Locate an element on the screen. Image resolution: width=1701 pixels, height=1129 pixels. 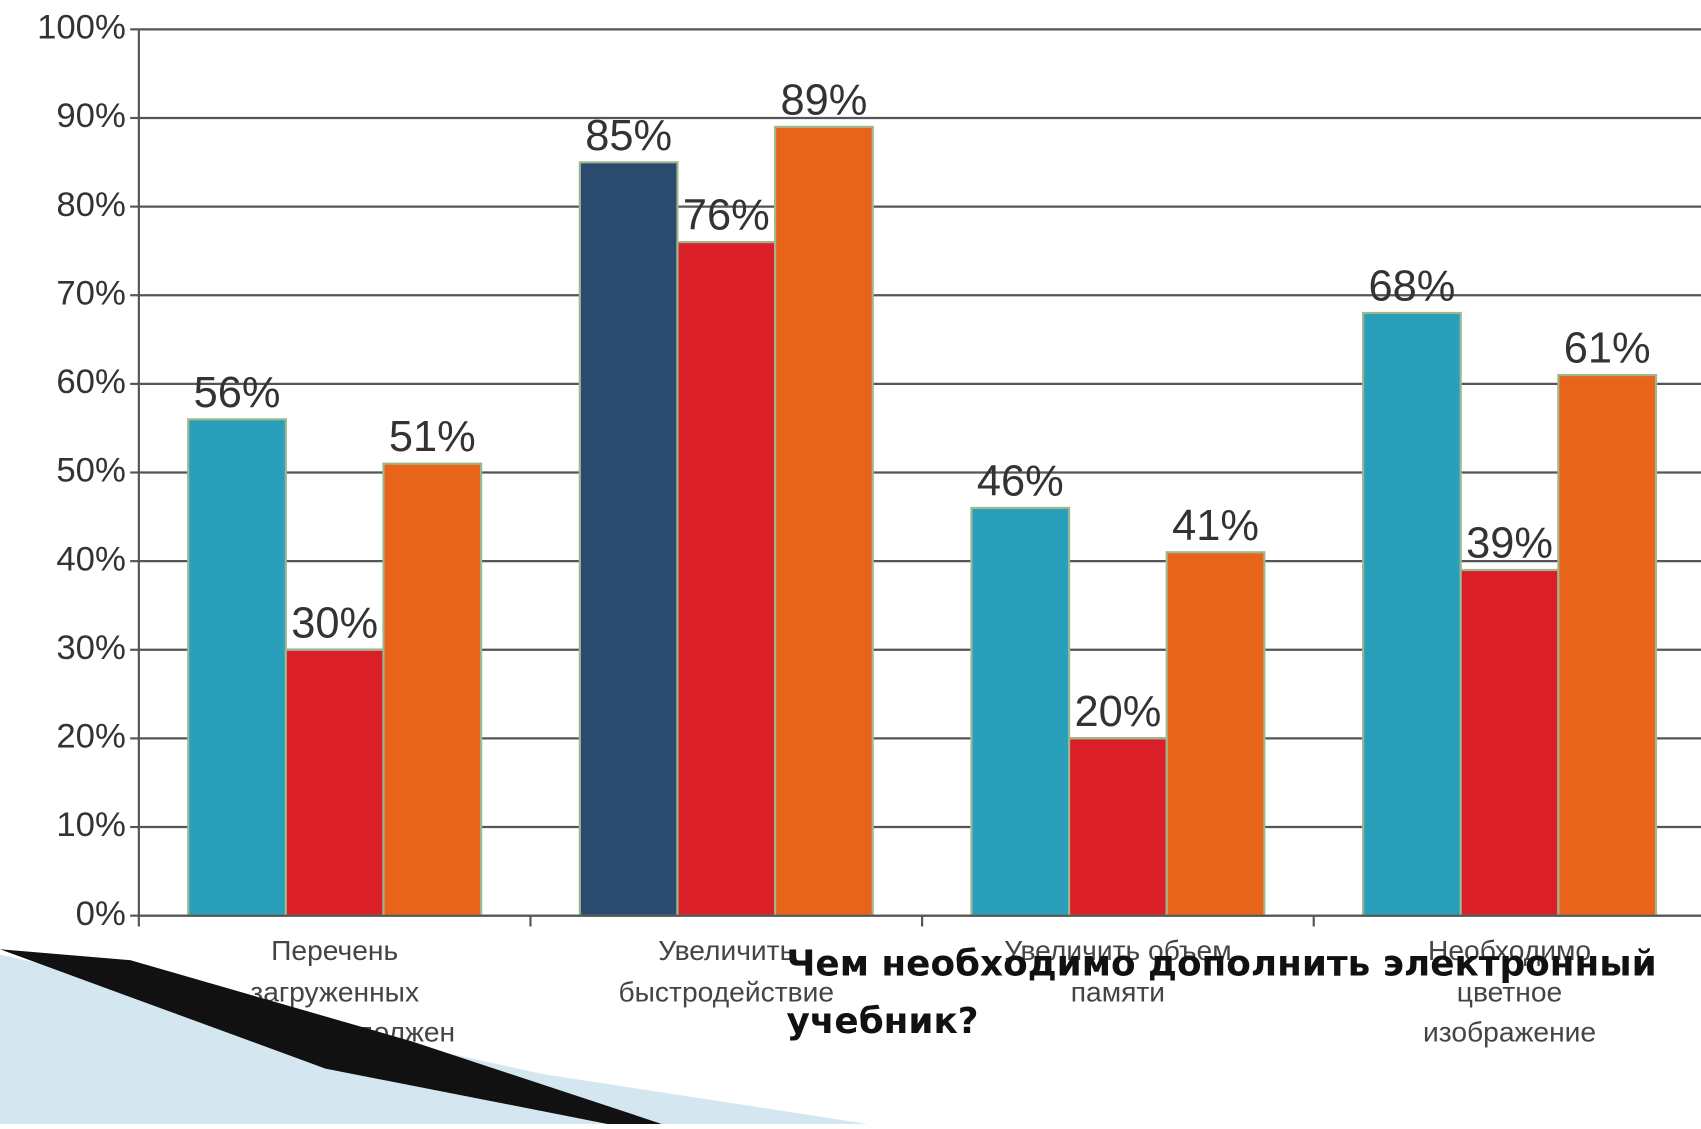
x-label-box: Увеличить быстродействие is located at coordinates (726, 971).